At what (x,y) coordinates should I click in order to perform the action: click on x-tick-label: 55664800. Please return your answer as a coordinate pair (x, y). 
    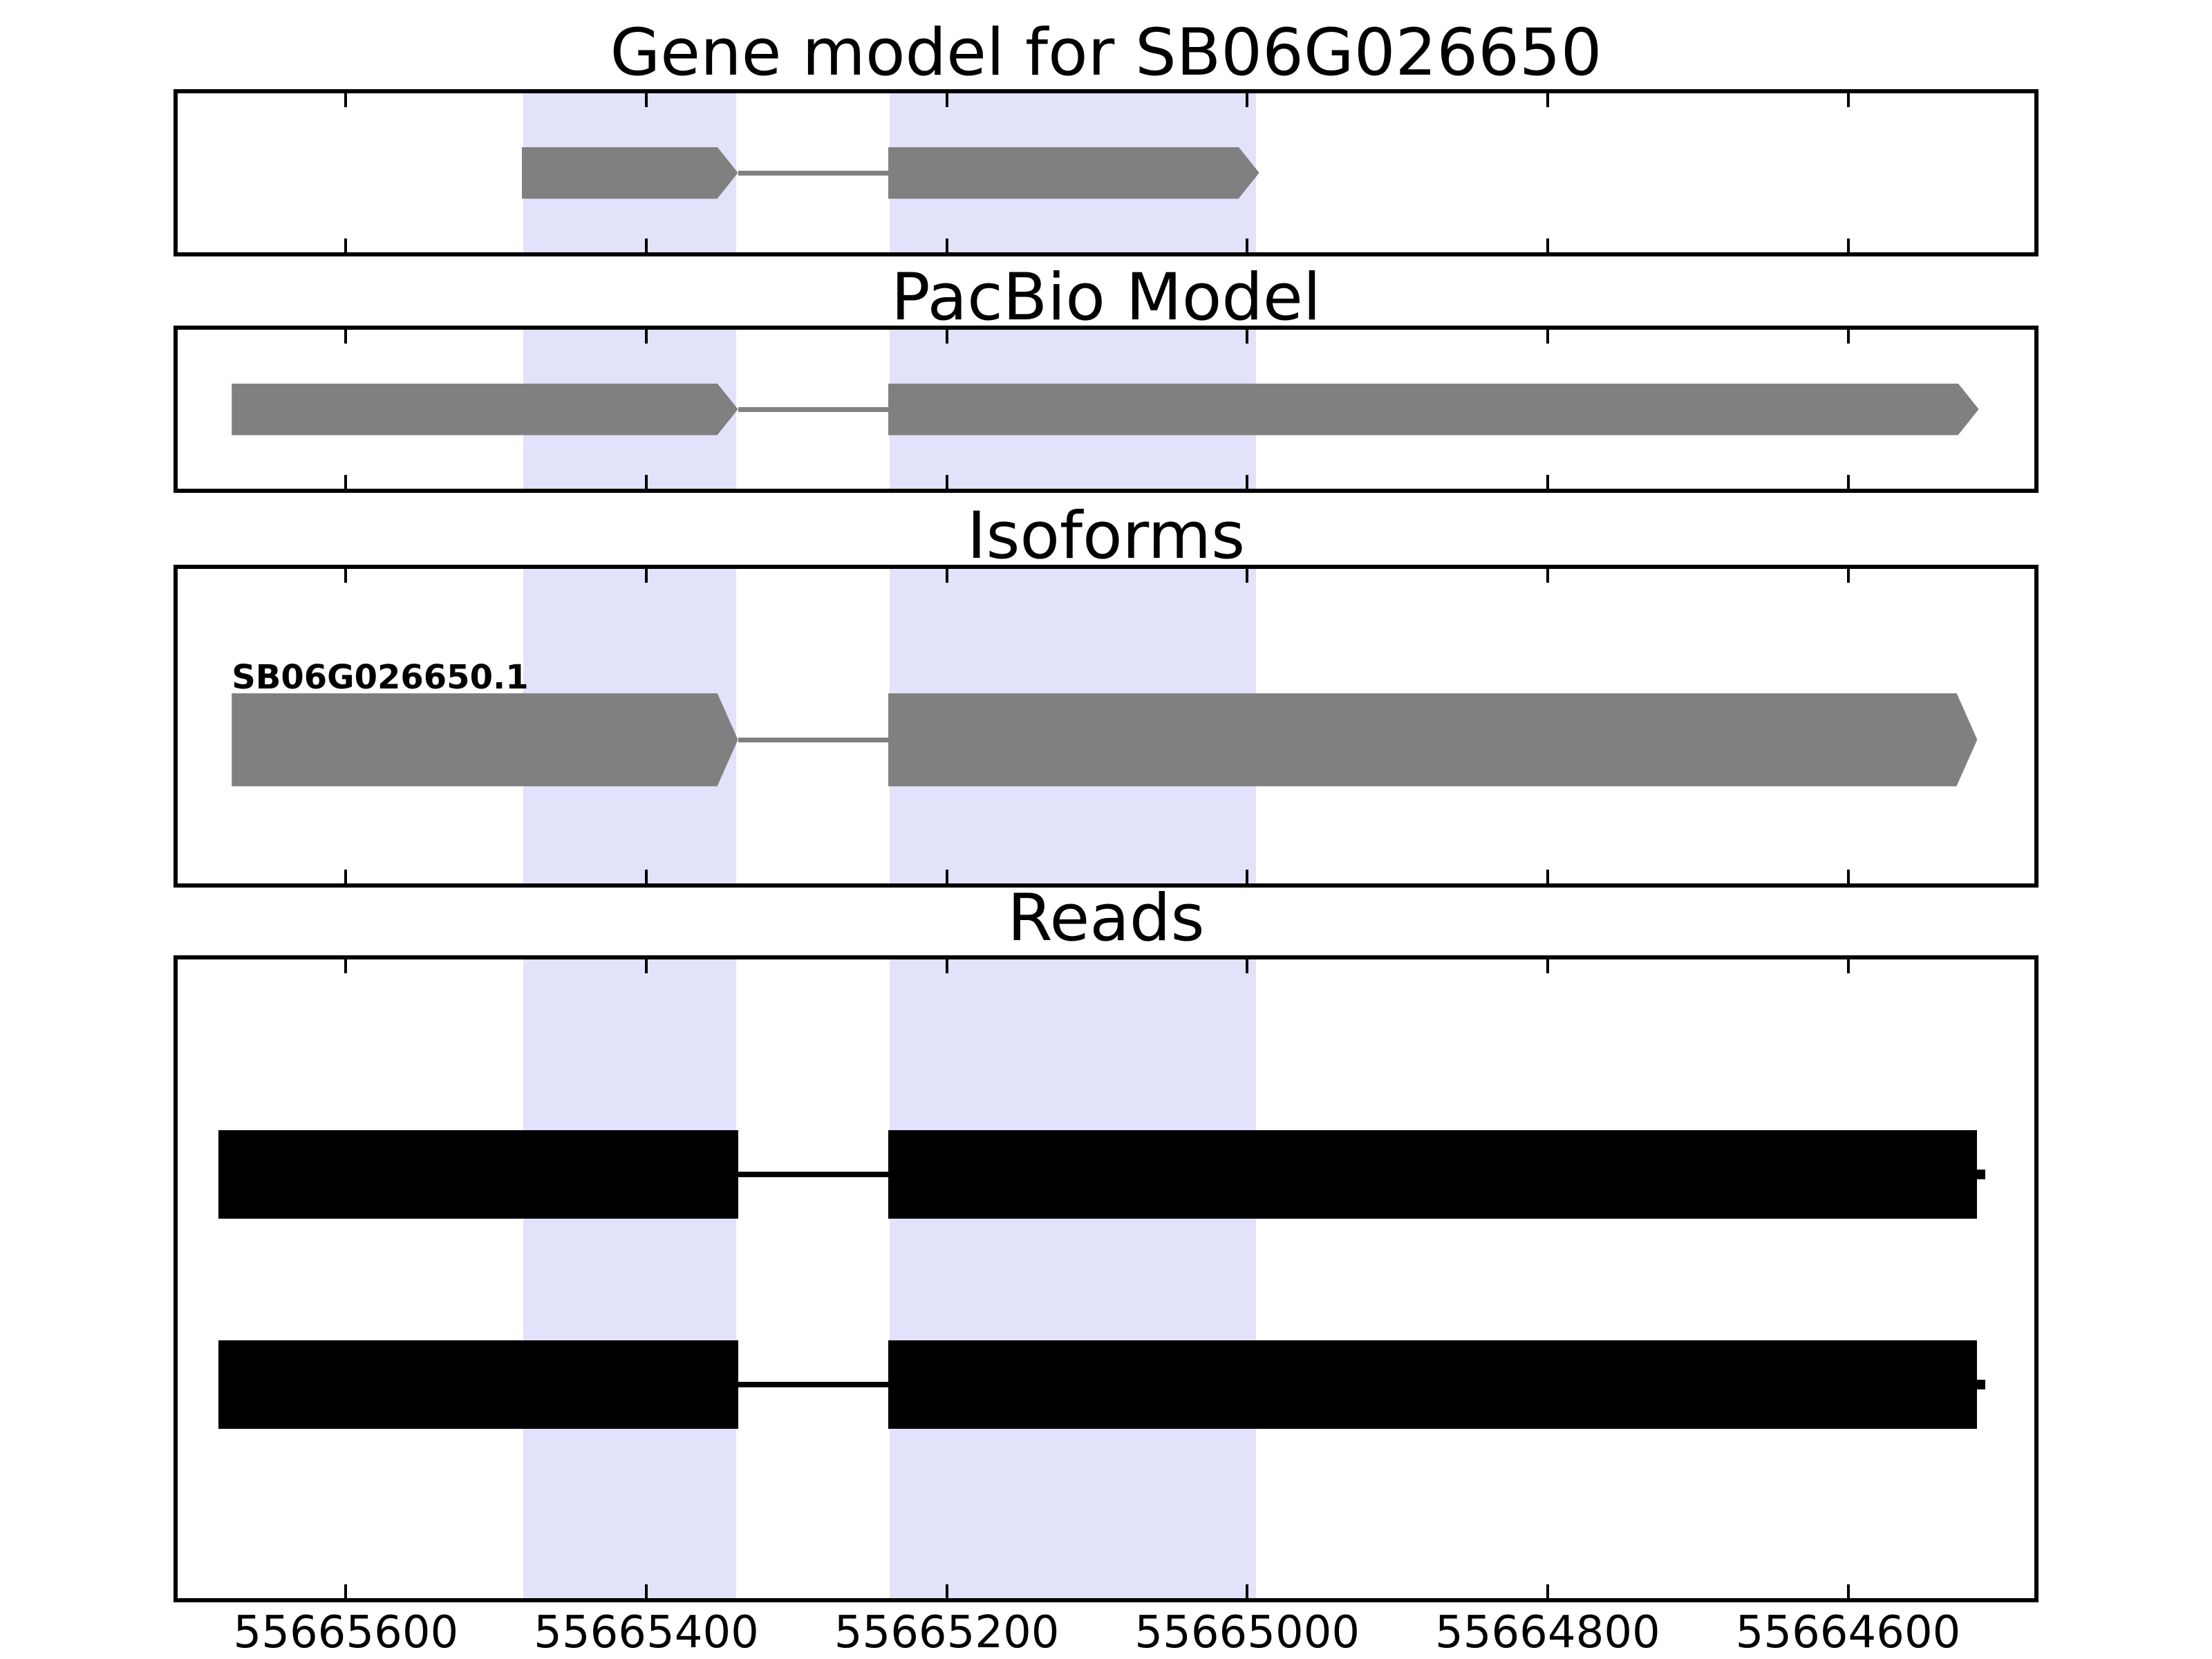
    Looking at the image, I should click on (1548, 1633).